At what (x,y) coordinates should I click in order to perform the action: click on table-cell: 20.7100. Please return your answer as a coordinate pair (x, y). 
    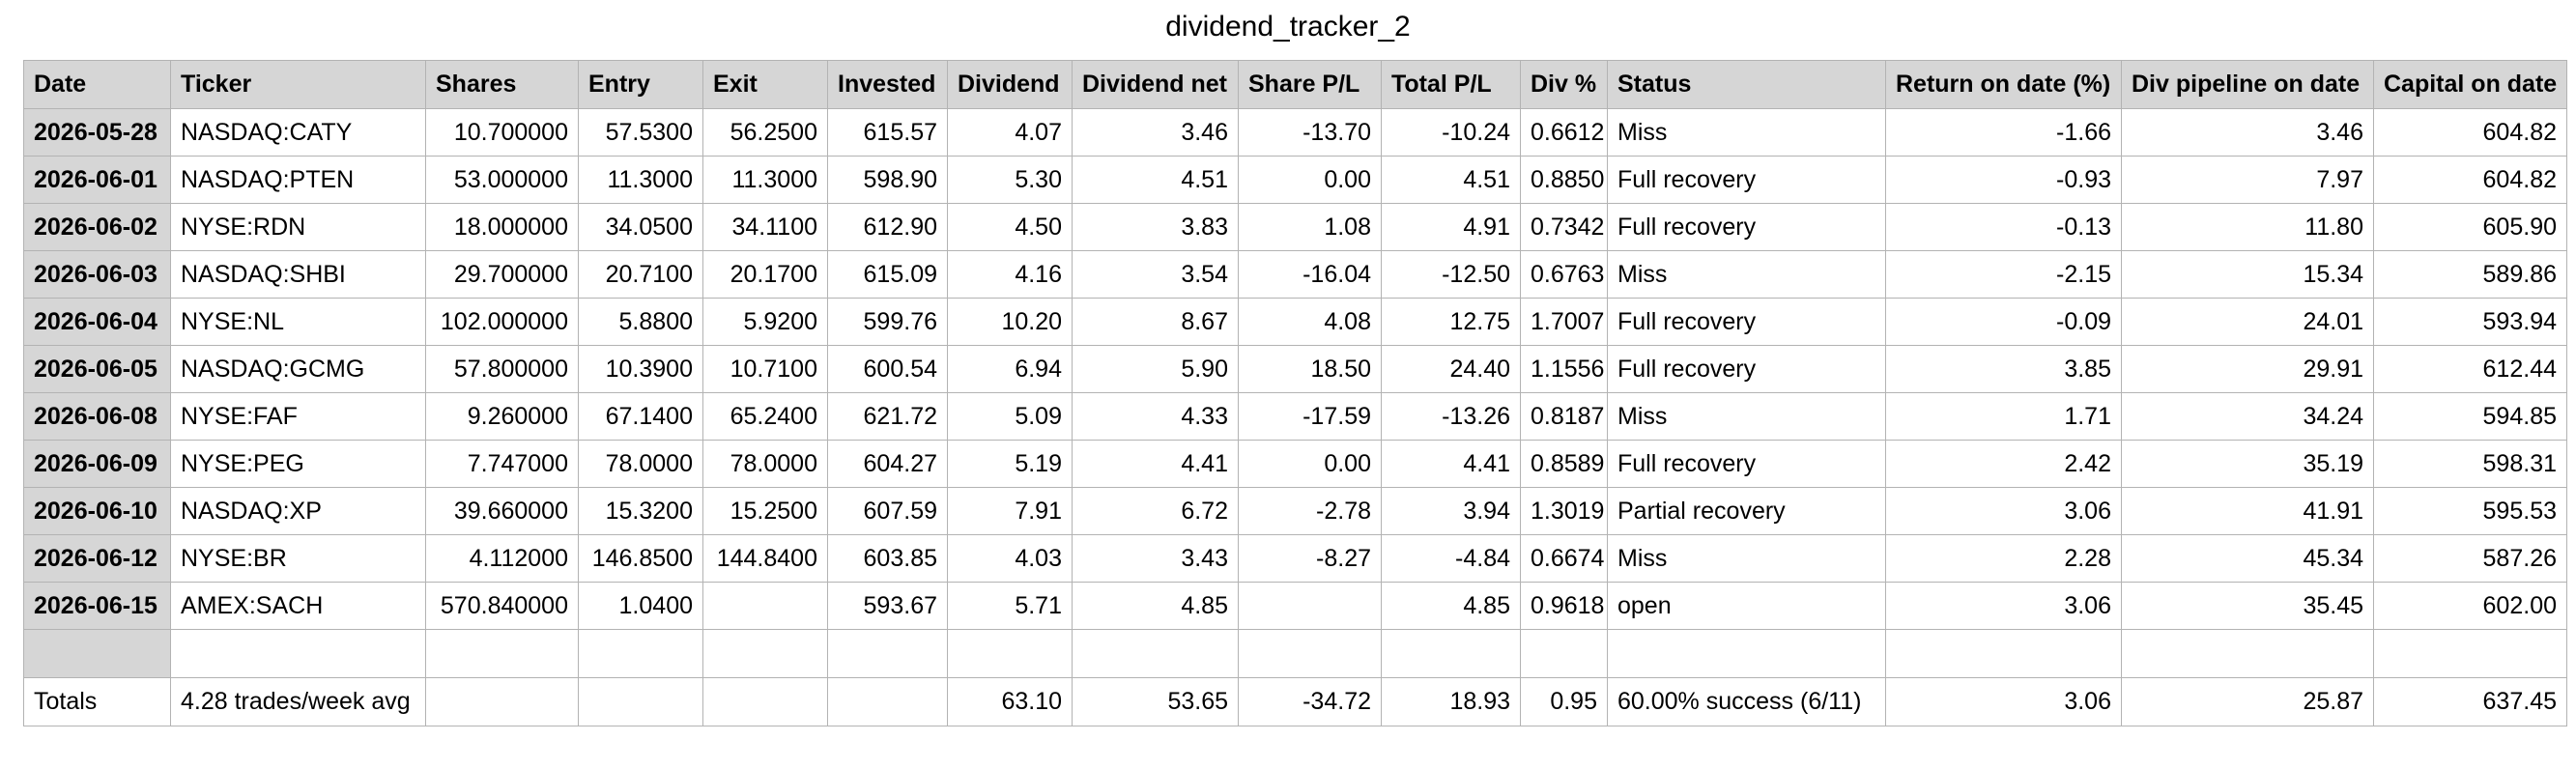
    Looking at the image, I should click on (640, 274).